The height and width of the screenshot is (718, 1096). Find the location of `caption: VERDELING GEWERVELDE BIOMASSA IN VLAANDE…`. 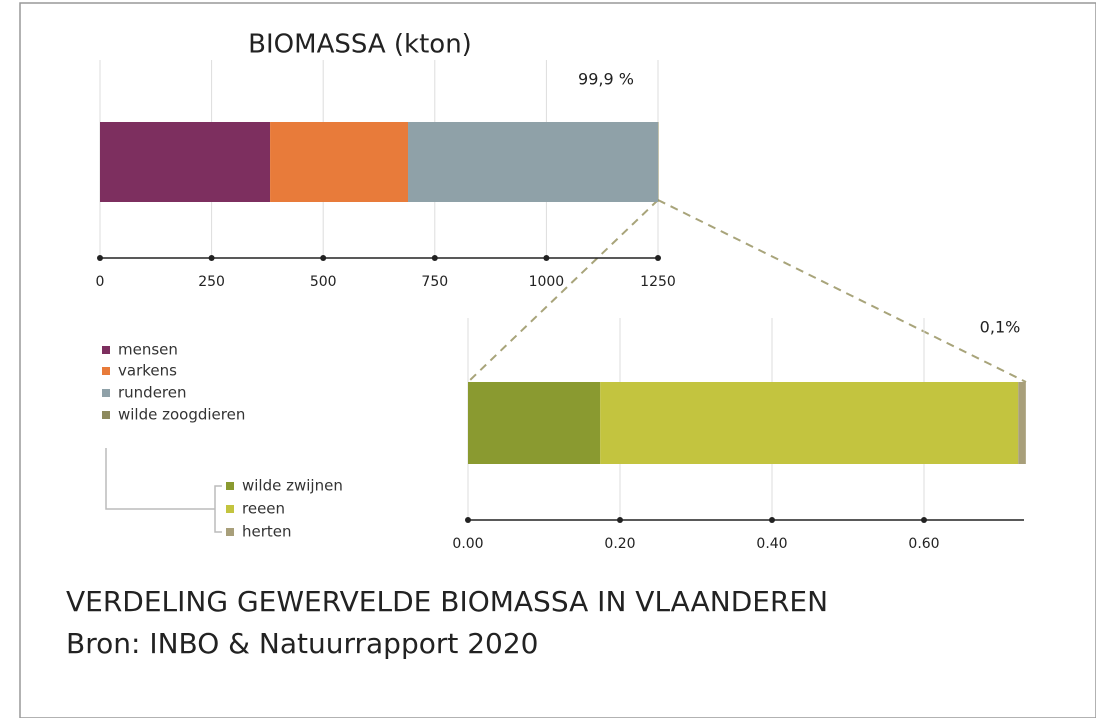

caption: VERDELING GEWERVELDE BIOMASSA IN VLAANDE… is located at coordinates (447, 601).